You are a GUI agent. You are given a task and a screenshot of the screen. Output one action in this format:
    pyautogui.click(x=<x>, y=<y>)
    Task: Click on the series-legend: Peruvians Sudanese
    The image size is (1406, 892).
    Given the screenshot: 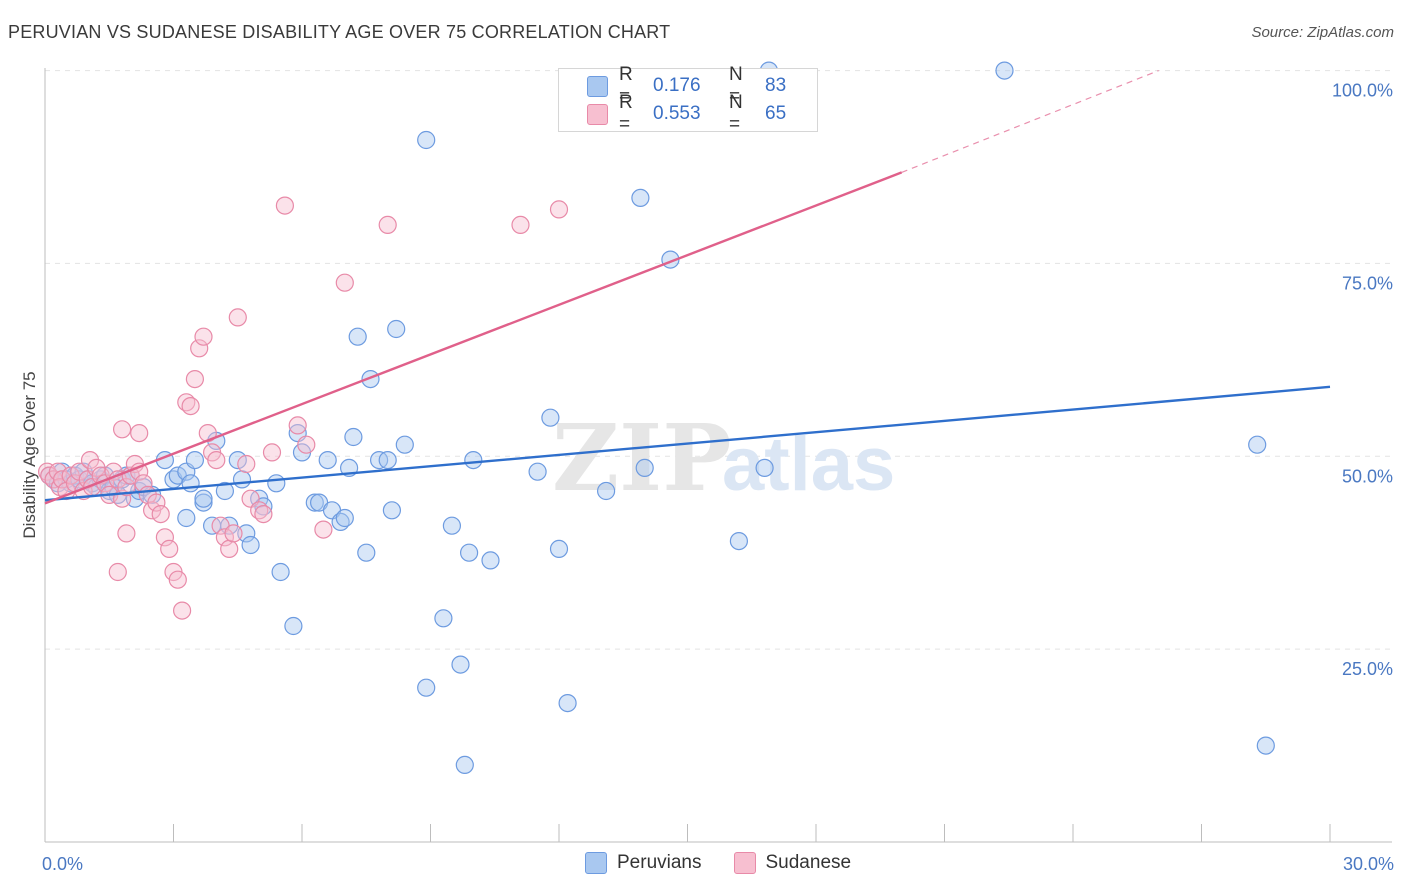 What is the action you would take?
    pyautogui.click(x=734, y=863)
    